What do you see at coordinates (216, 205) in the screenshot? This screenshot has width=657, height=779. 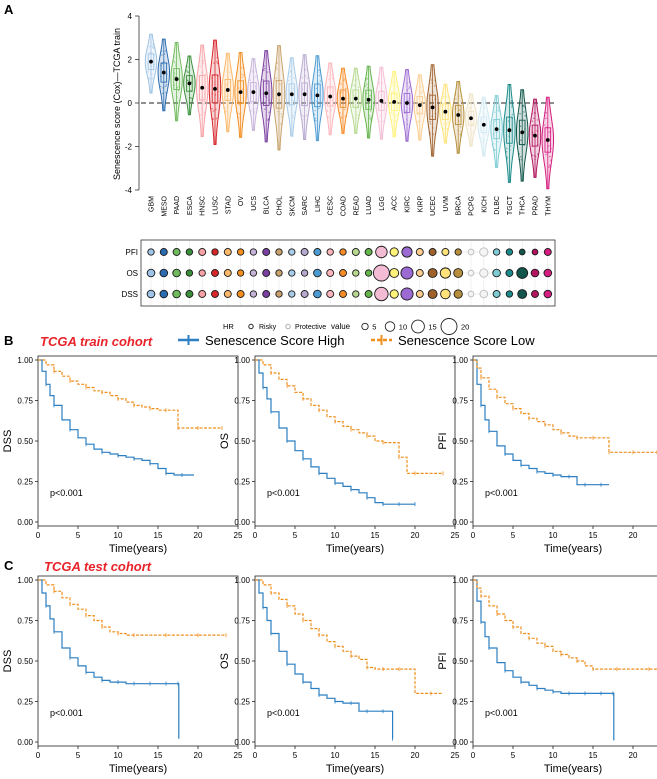 I see `violin-x-label: LUSC` at bounding box center [216, 205].